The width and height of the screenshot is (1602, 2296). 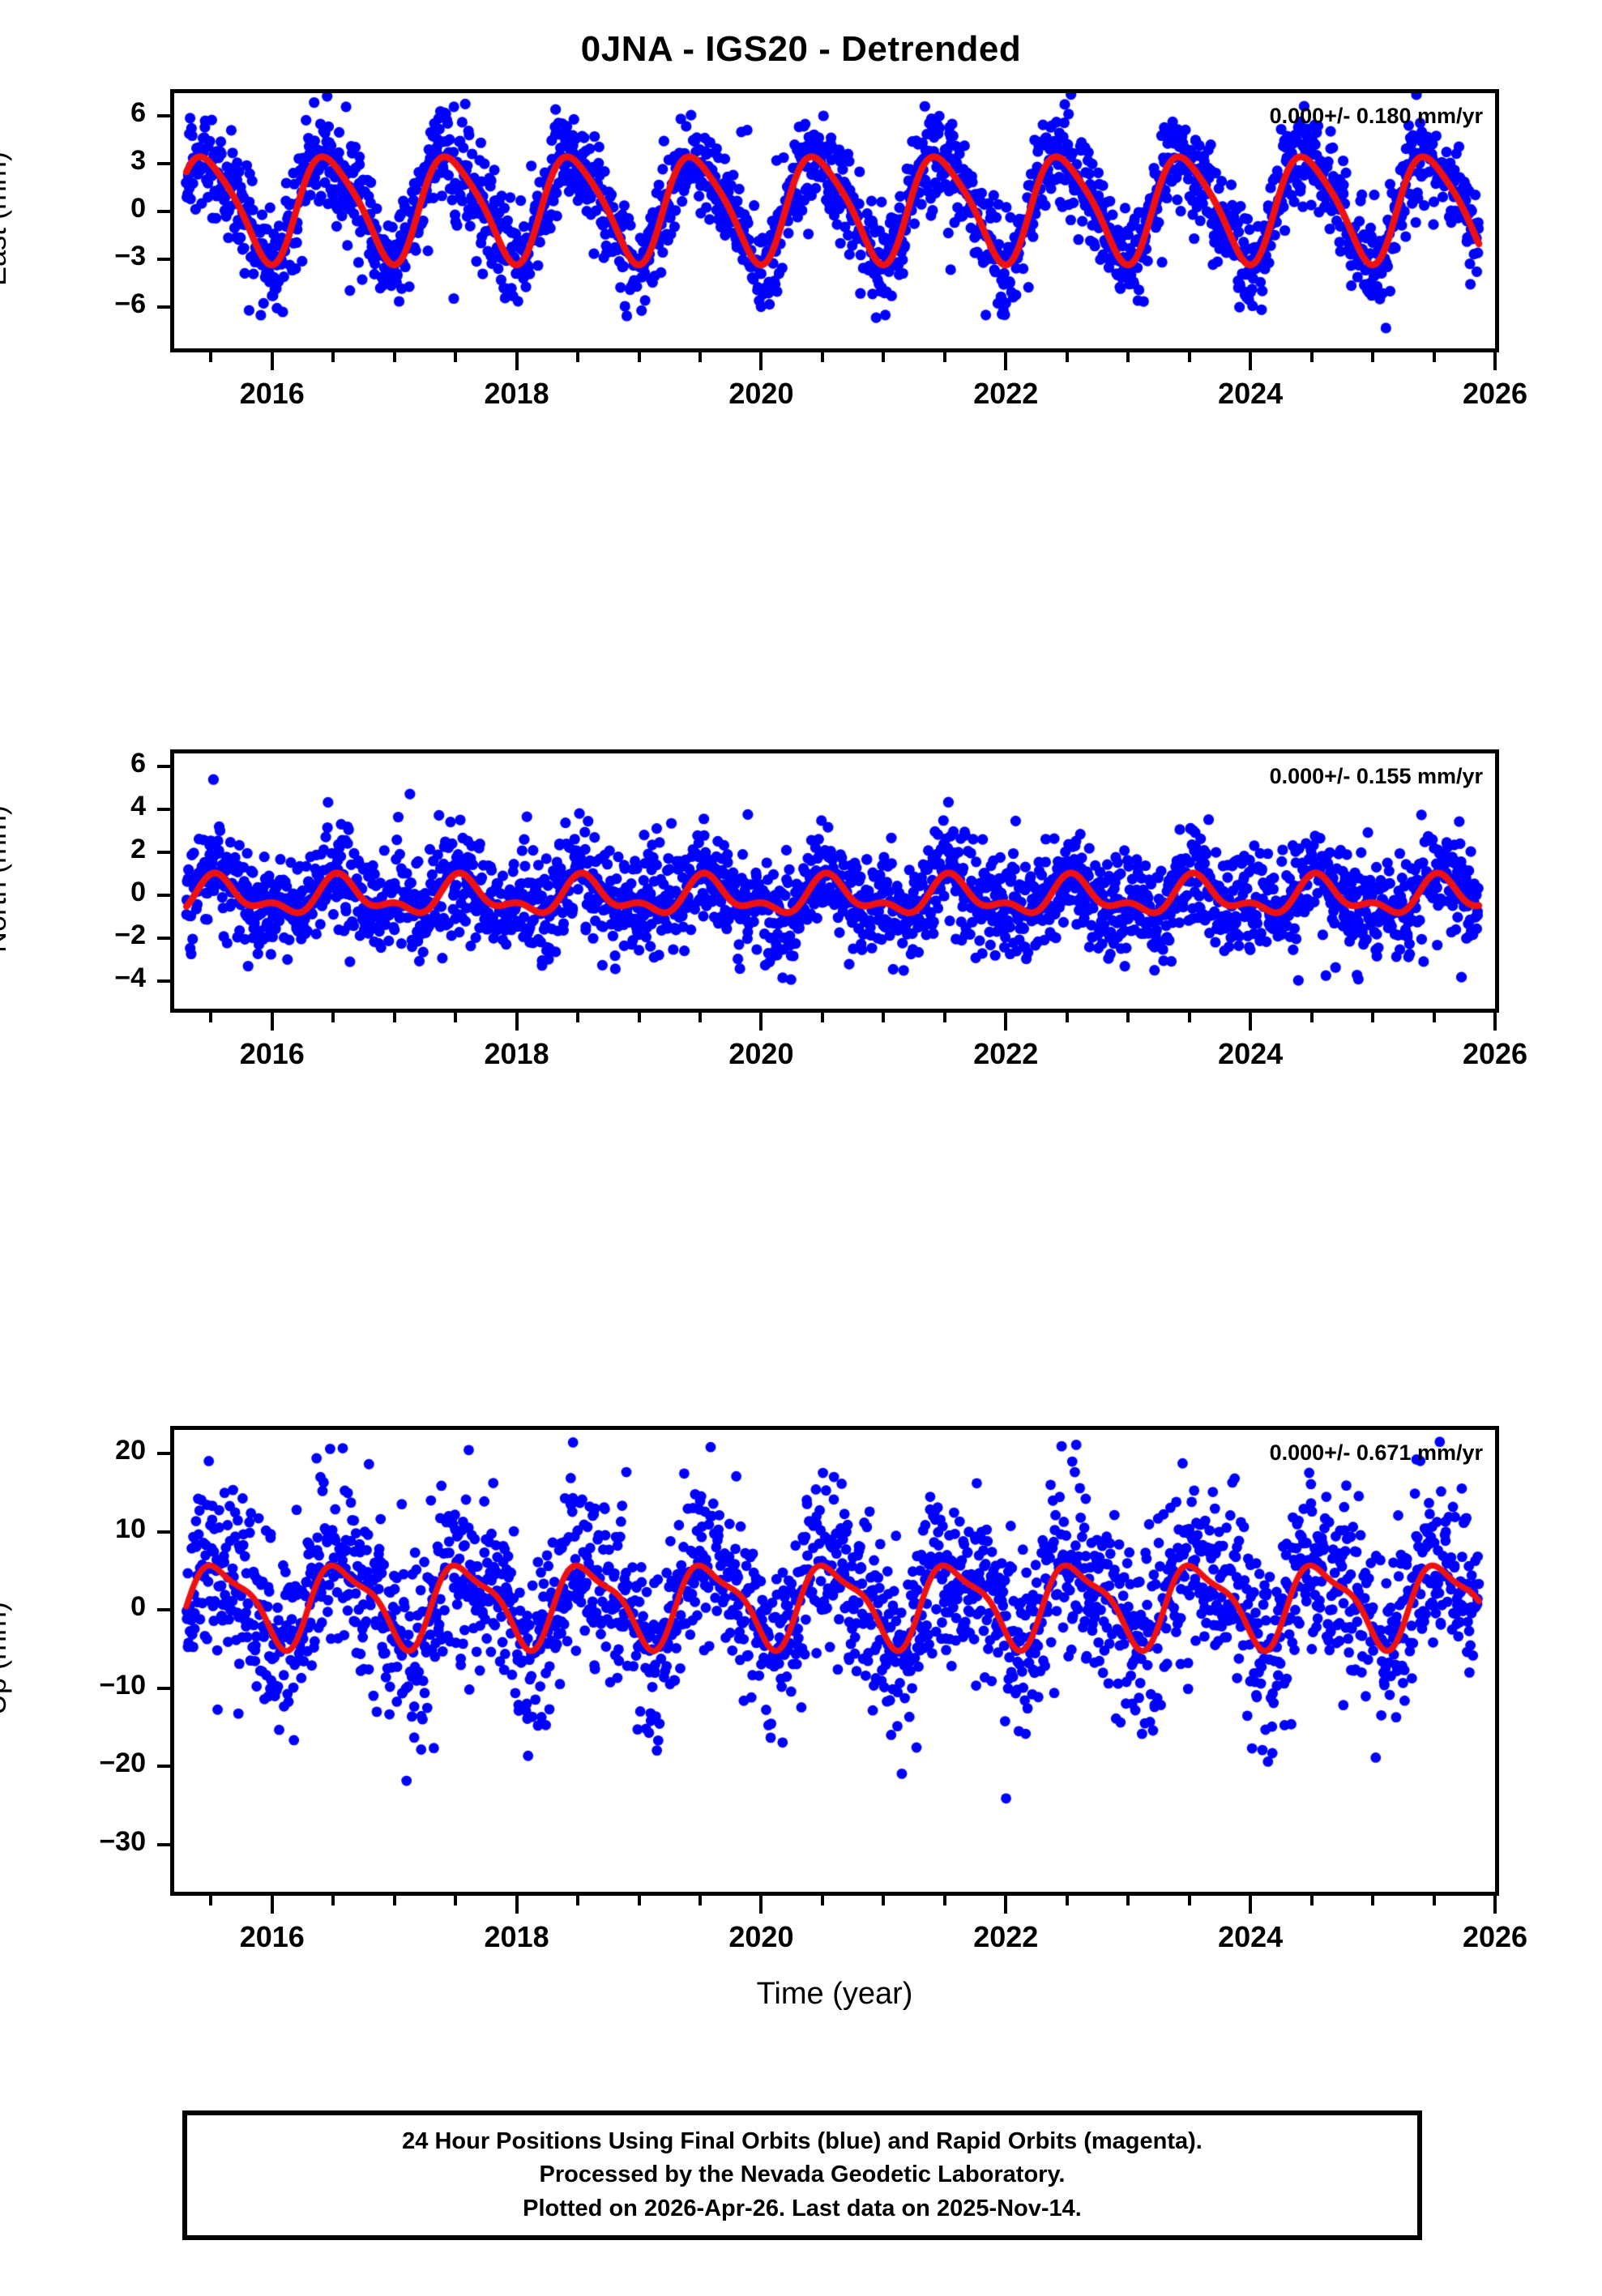 What do you see at coordinates (138, 849) in the screenshot?
I see `y-tick-label: 2` at bounding box center [138, 849].